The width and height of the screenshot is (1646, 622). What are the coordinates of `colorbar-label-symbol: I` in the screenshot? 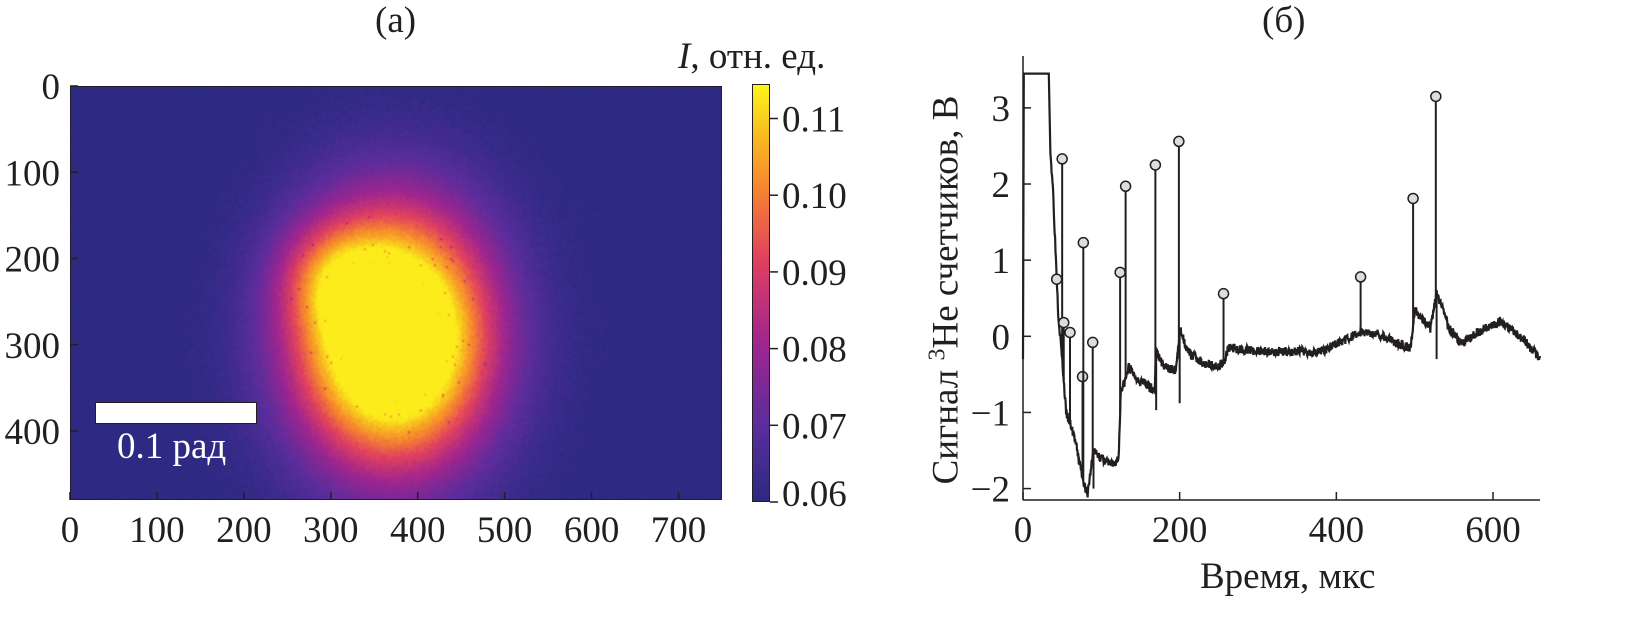 It's located at (684, 56).